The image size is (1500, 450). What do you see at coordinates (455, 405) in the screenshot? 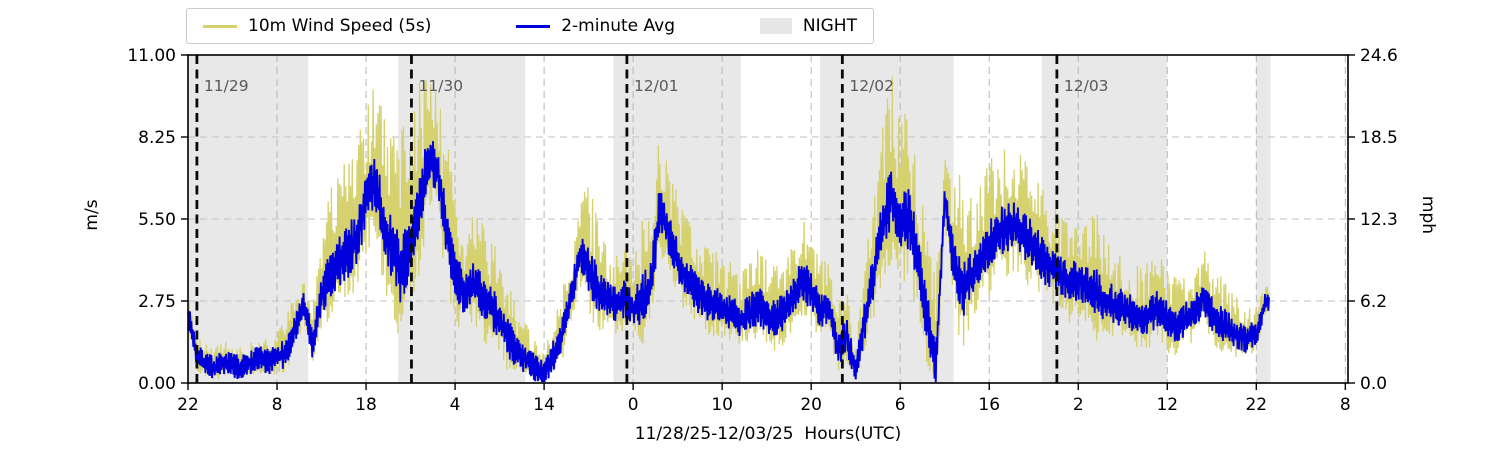
I see `x-tick-label: 4` at bounding box center [455, 405].